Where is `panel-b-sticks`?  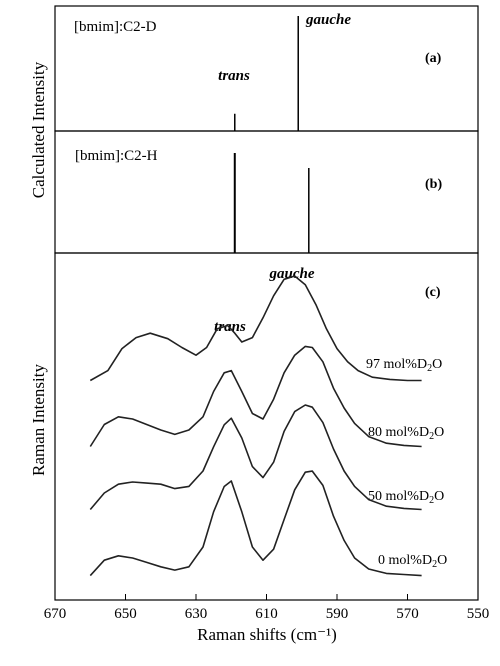 panel-b-sticks is located at coordinates (271, 203).